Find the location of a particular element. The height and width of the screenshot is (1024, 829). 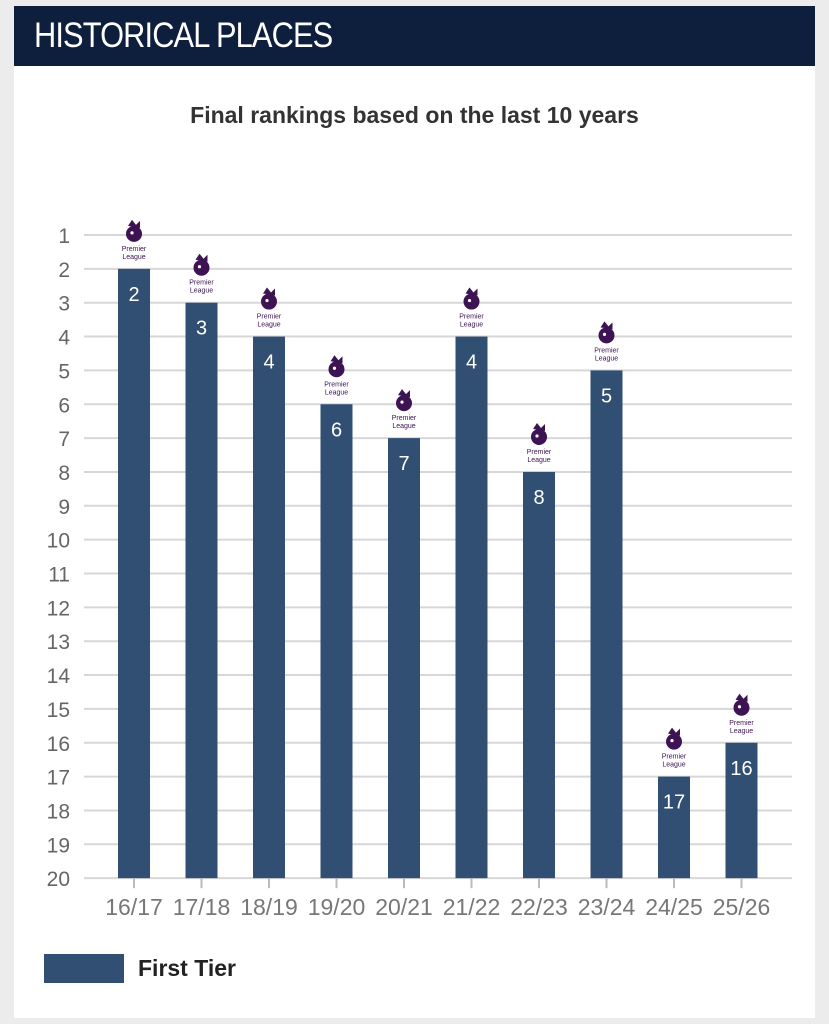

bar-value-label: 17 is located at coordinates (674, 803).